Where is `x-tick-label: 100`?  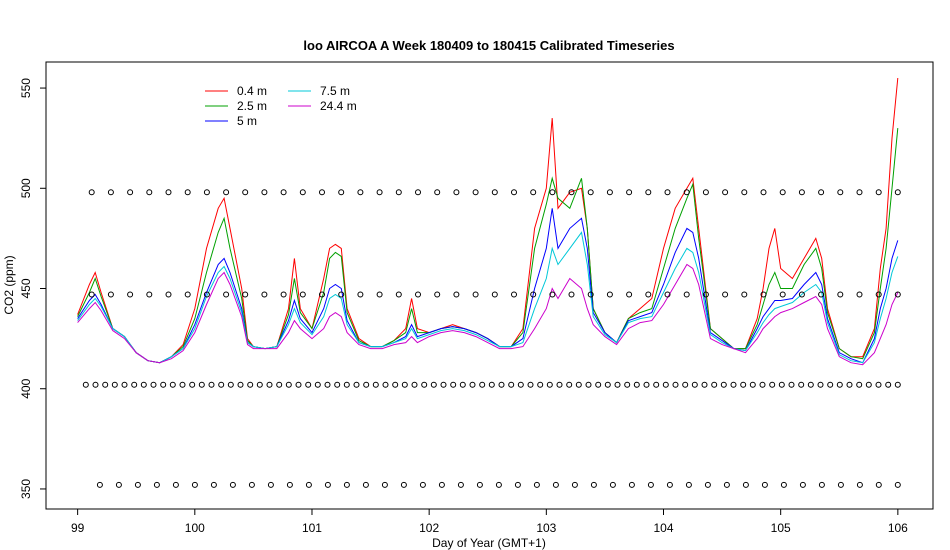
x-tick-label: 100 is located at coordinates (195, 528).